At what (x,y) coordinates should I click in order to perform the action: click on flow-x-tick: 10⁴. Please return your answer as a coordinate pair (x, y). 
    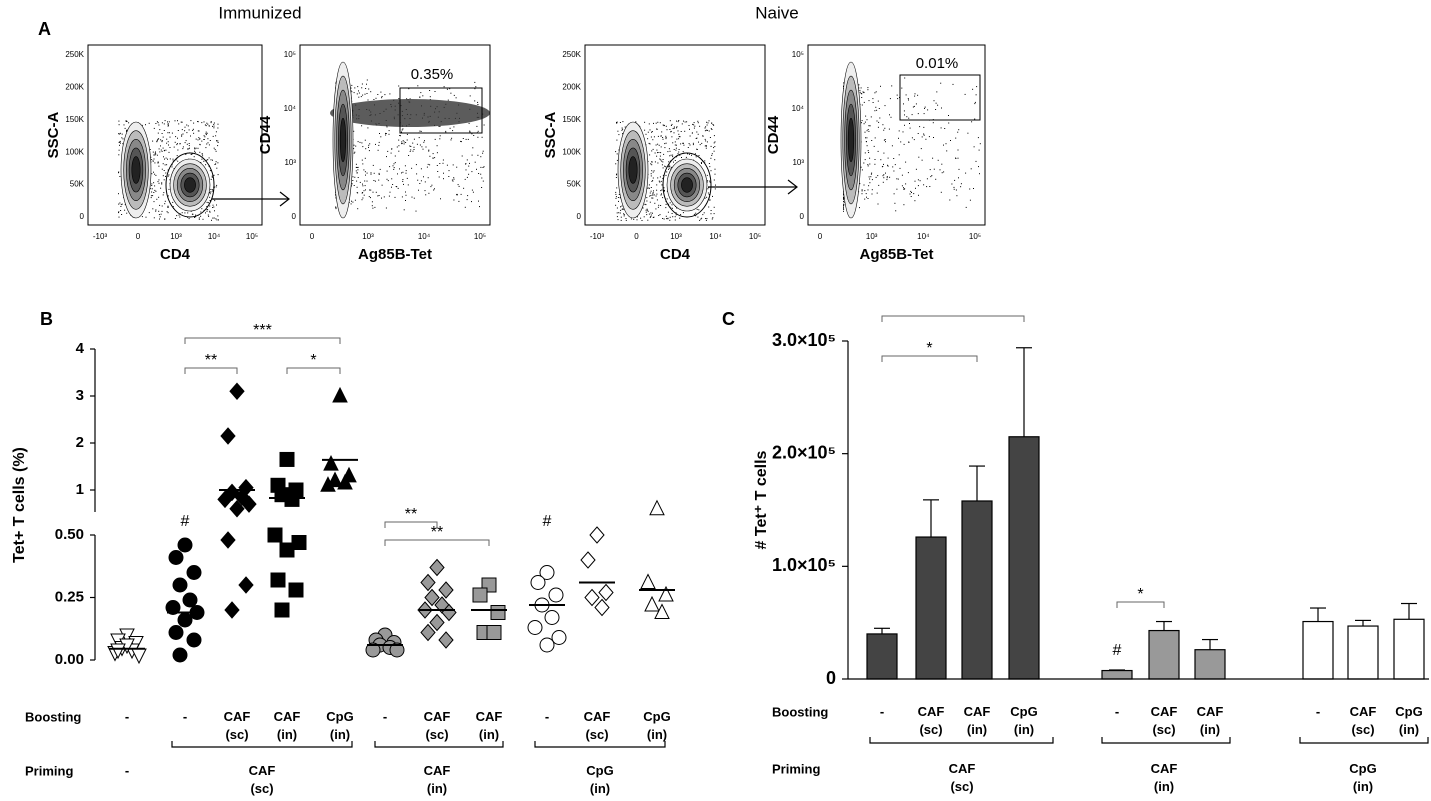
    Looking at the image, I should click on (715, 236).